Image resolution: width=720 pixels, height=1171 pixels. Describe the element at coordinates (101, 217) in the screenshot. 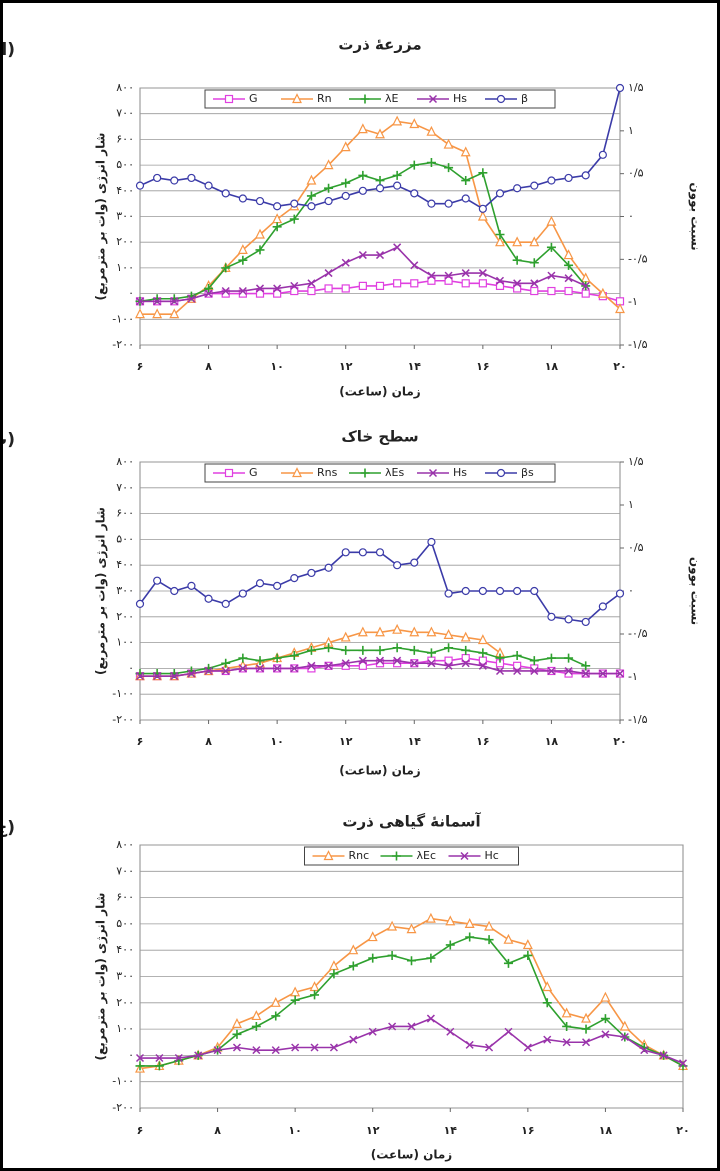

I see `y-axis-label: شار انرژی (وات بر مترمربع)` at that location.